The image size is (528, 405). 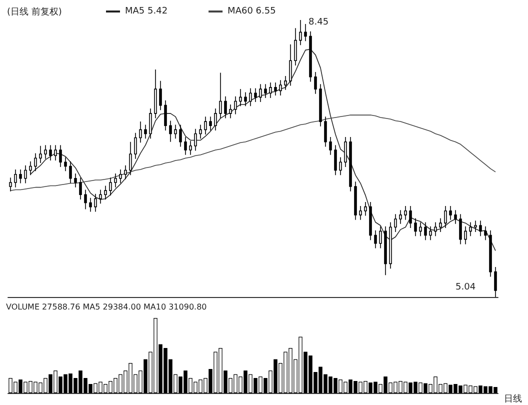 What do you see at coordinates (106, 307) in the screenshot?
I see `text: VOLUME 27588.76 MA5 29384.00 MA10 31090.80` at bounding box center [106, 307].